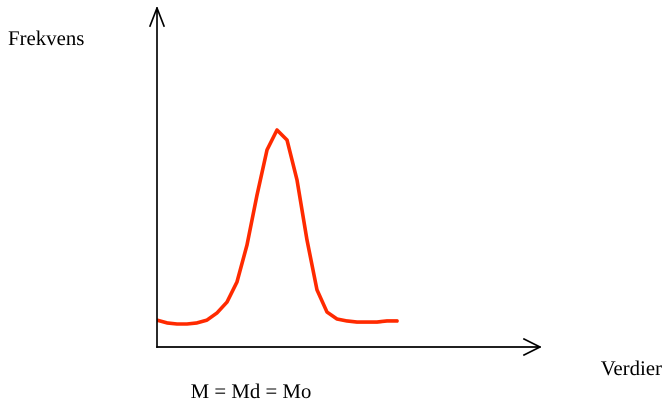  Describe the element at coordinates (251, 391) in the screenshot. I see `text: M = Md = Mo` at that location.